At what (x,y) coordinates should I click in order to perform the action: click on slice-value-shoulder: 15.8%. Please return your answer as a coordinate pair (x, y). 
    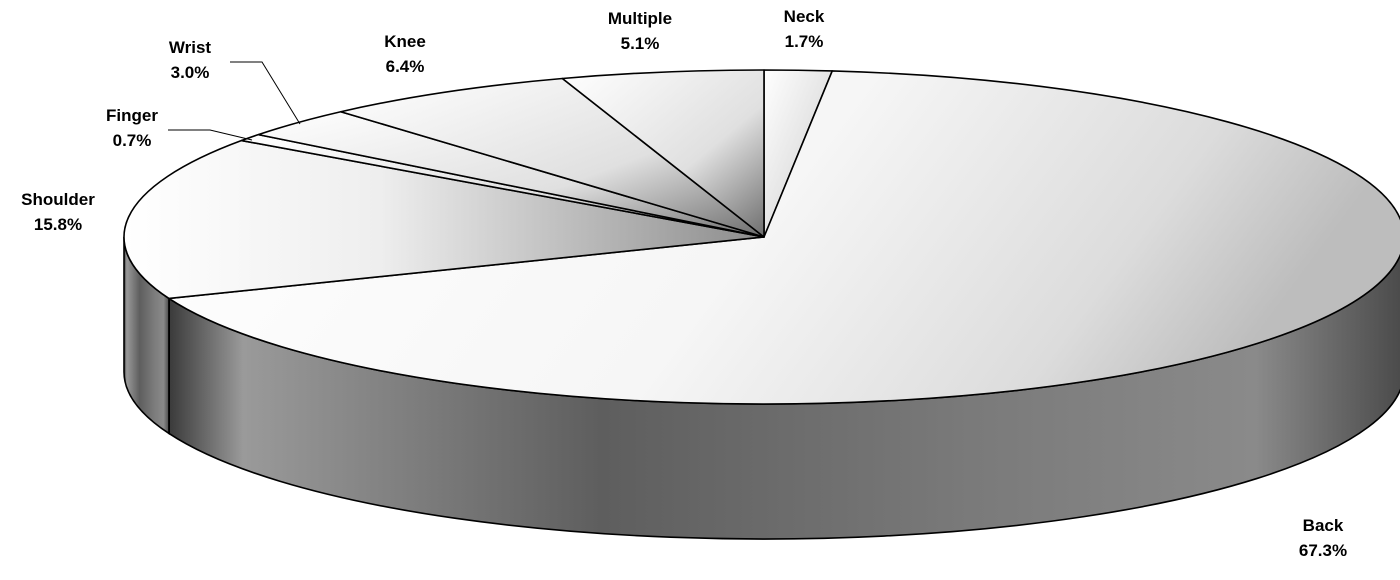
    Looking at the image, I should click on (58, 224).